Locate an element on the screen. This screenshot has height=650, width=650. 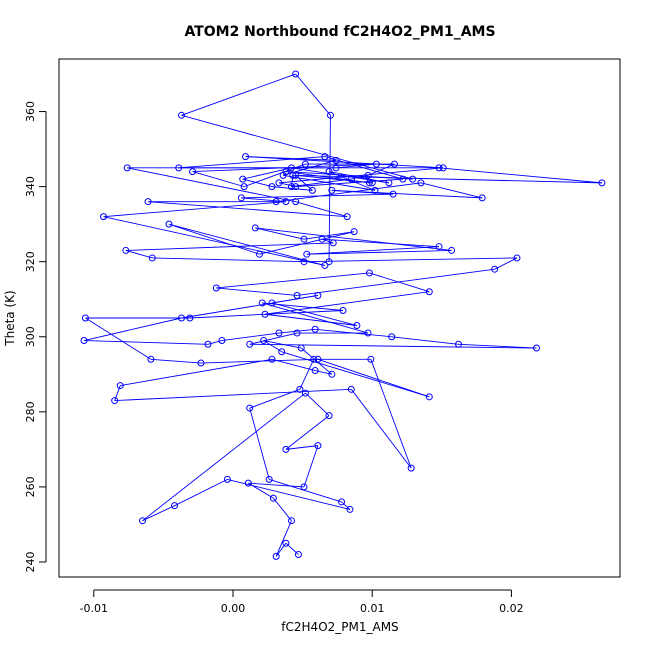
x-tick-label: 0.01 is located at coordinates (372, 608).